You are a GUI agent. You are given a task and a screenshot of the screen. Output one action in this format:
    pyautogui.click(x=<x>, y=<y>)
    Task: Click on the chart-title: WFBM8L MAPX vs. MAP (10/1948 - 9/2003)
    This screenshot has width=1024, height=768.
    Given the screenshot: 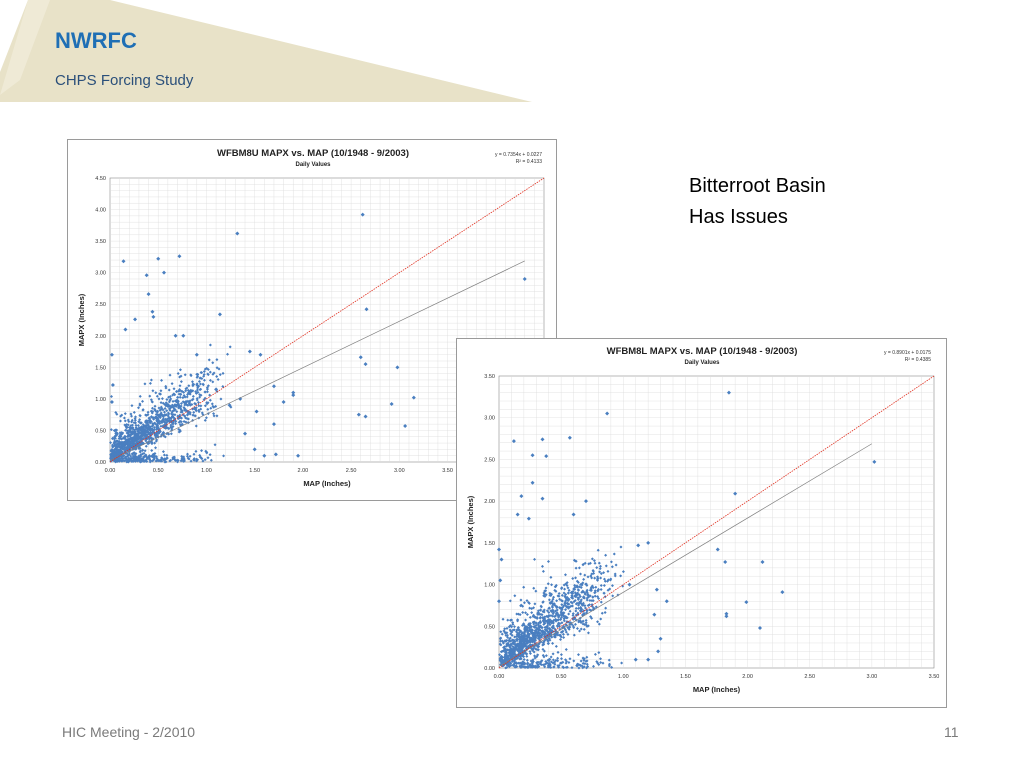 What is the action you would take?
    pyautogui.click(x=702, y=351)
    